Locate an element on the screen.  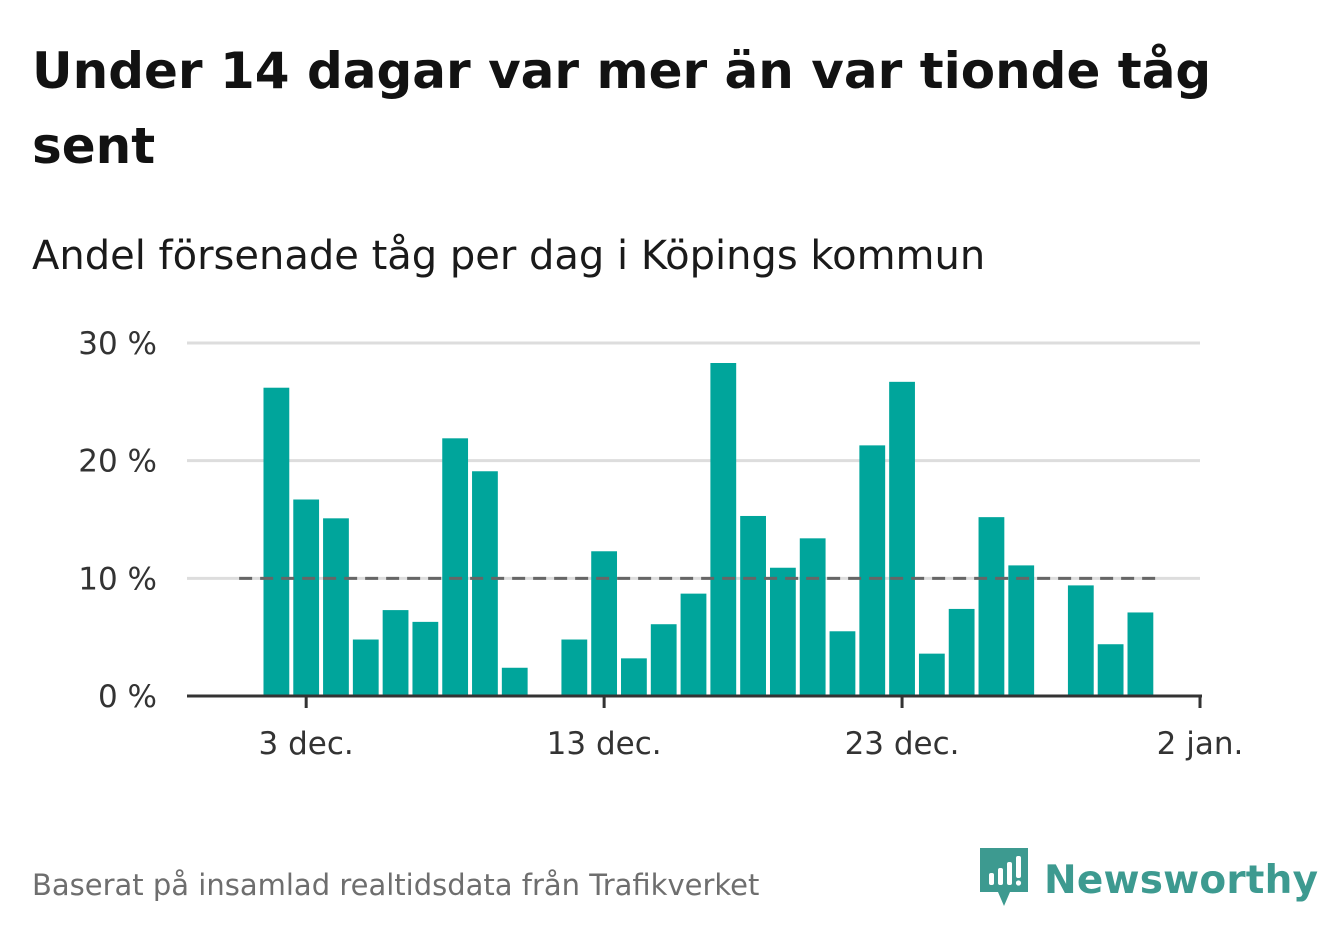
y-tick-label: 20 % is located at coordinates (117, 462).